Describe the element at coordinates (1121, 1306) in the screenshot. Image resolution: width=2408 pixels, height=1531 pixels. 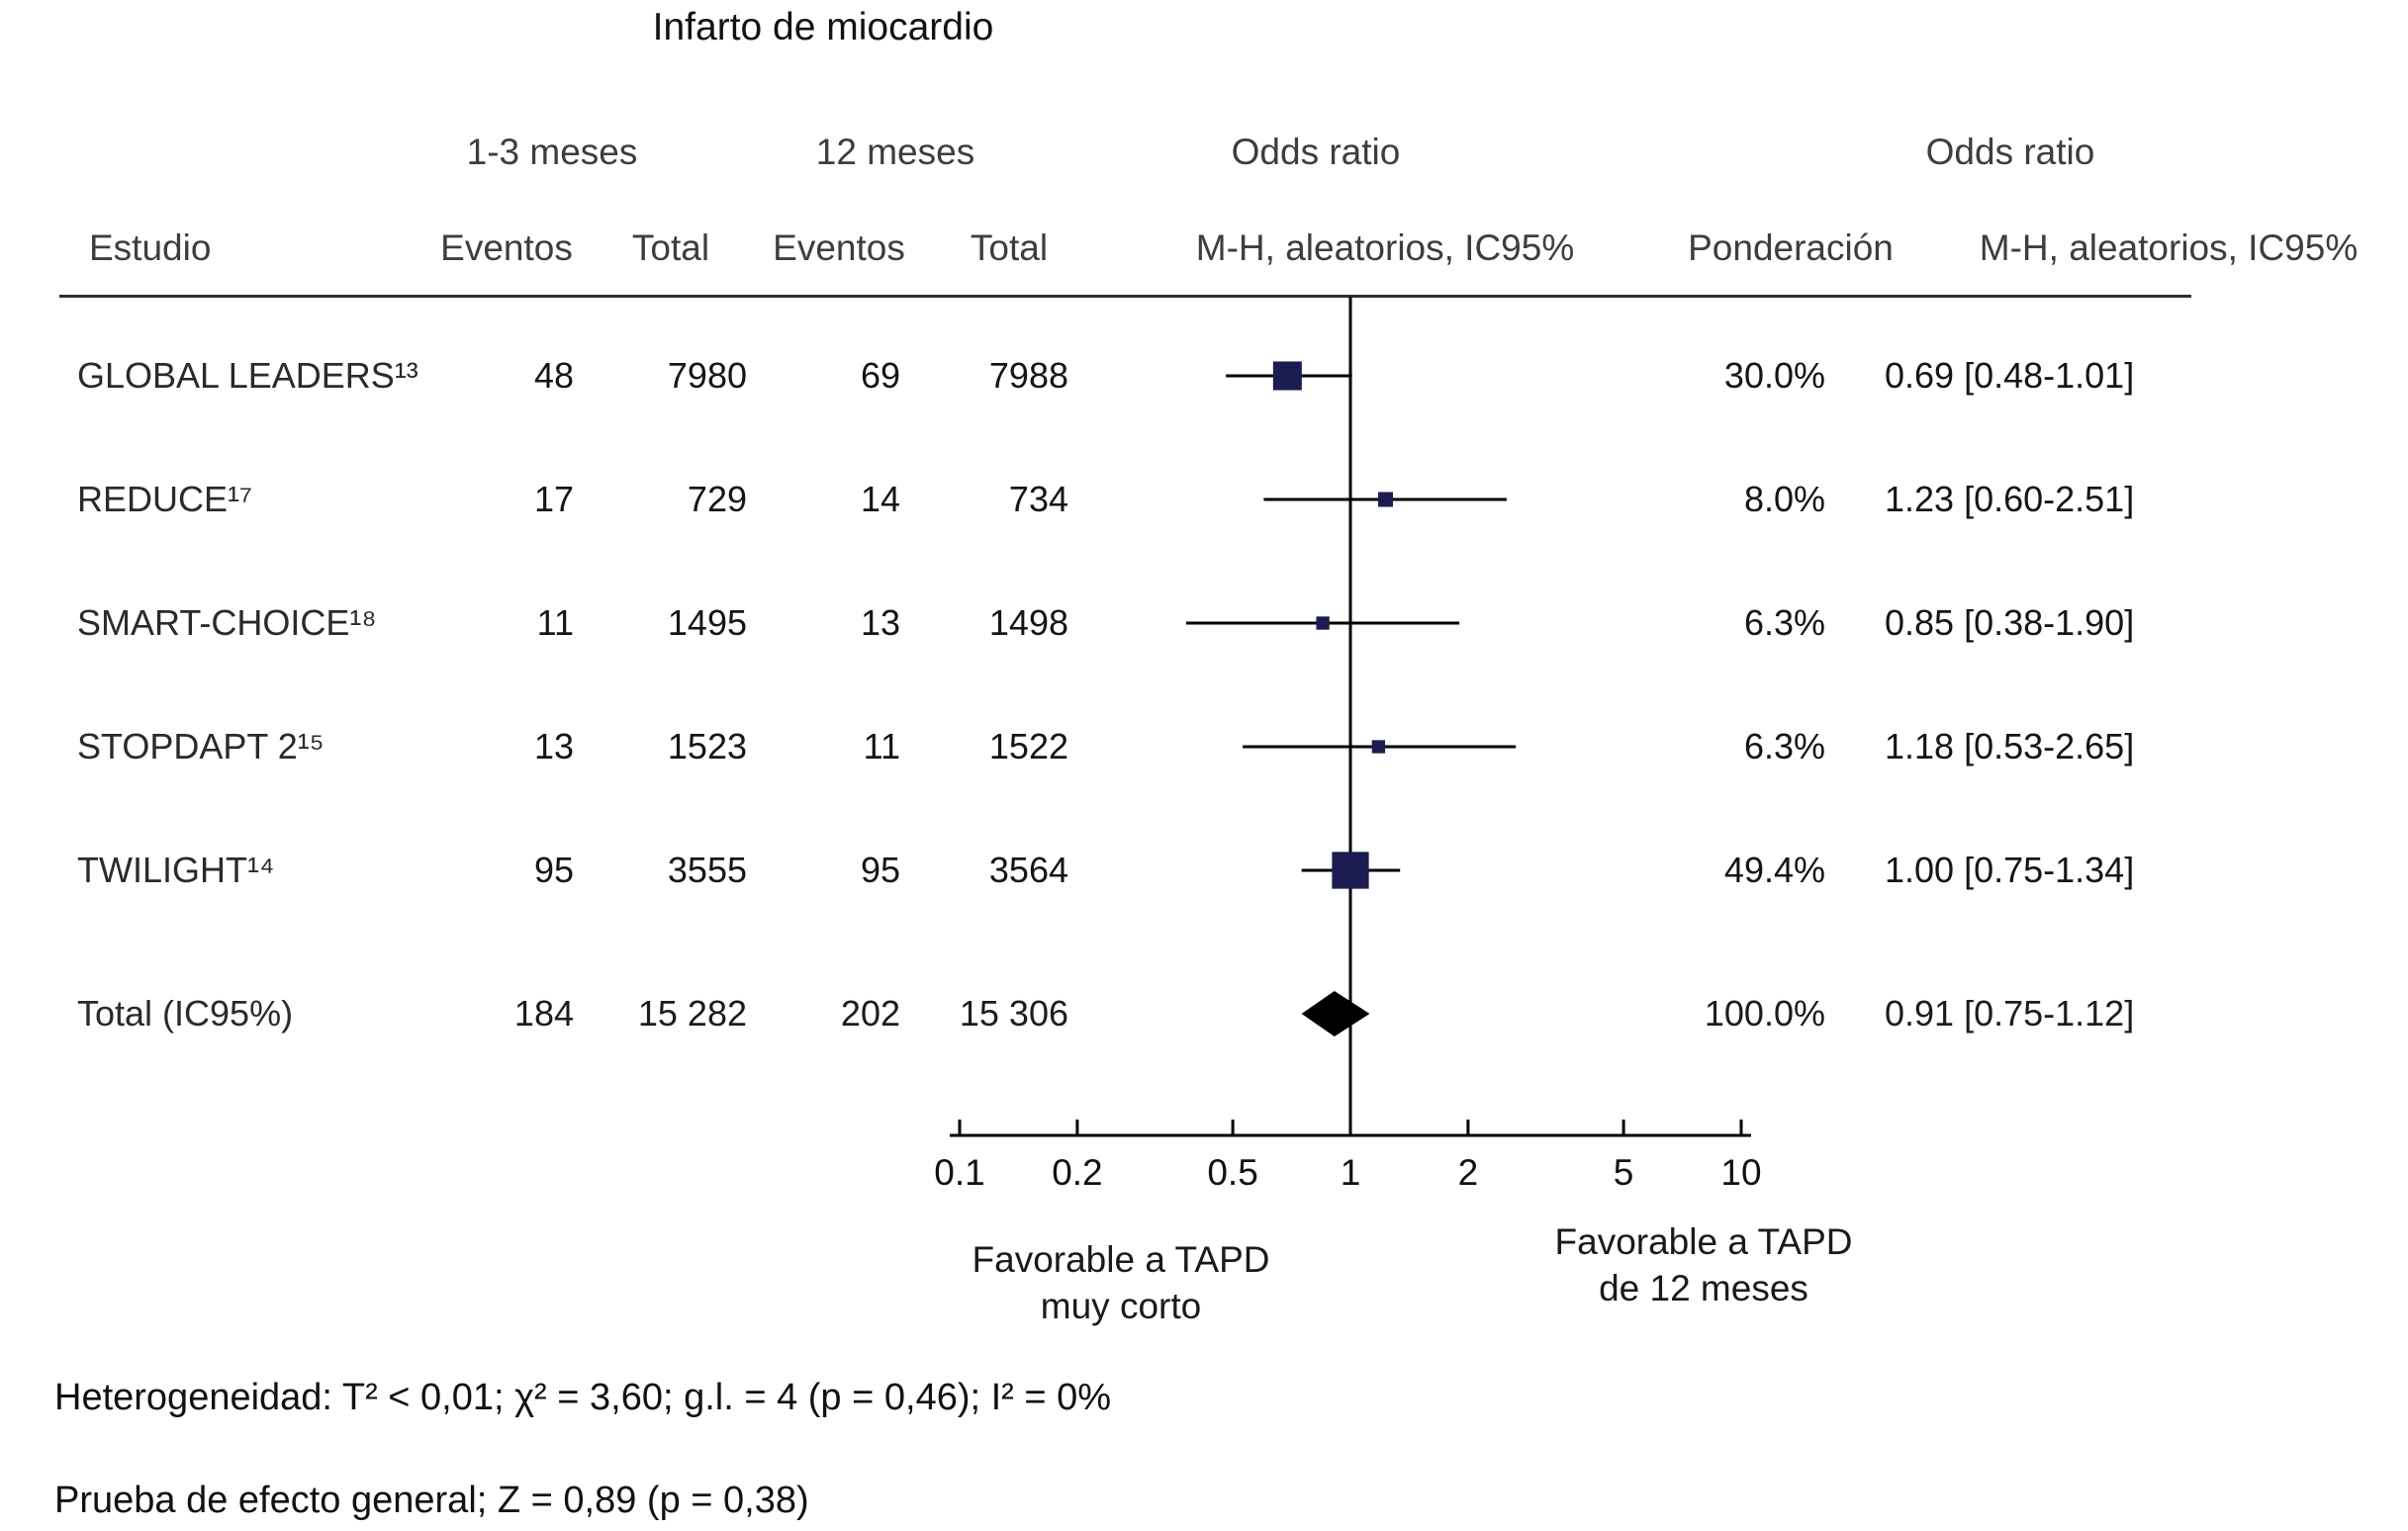
I see `favors-left-line2: muy corto` at that location.